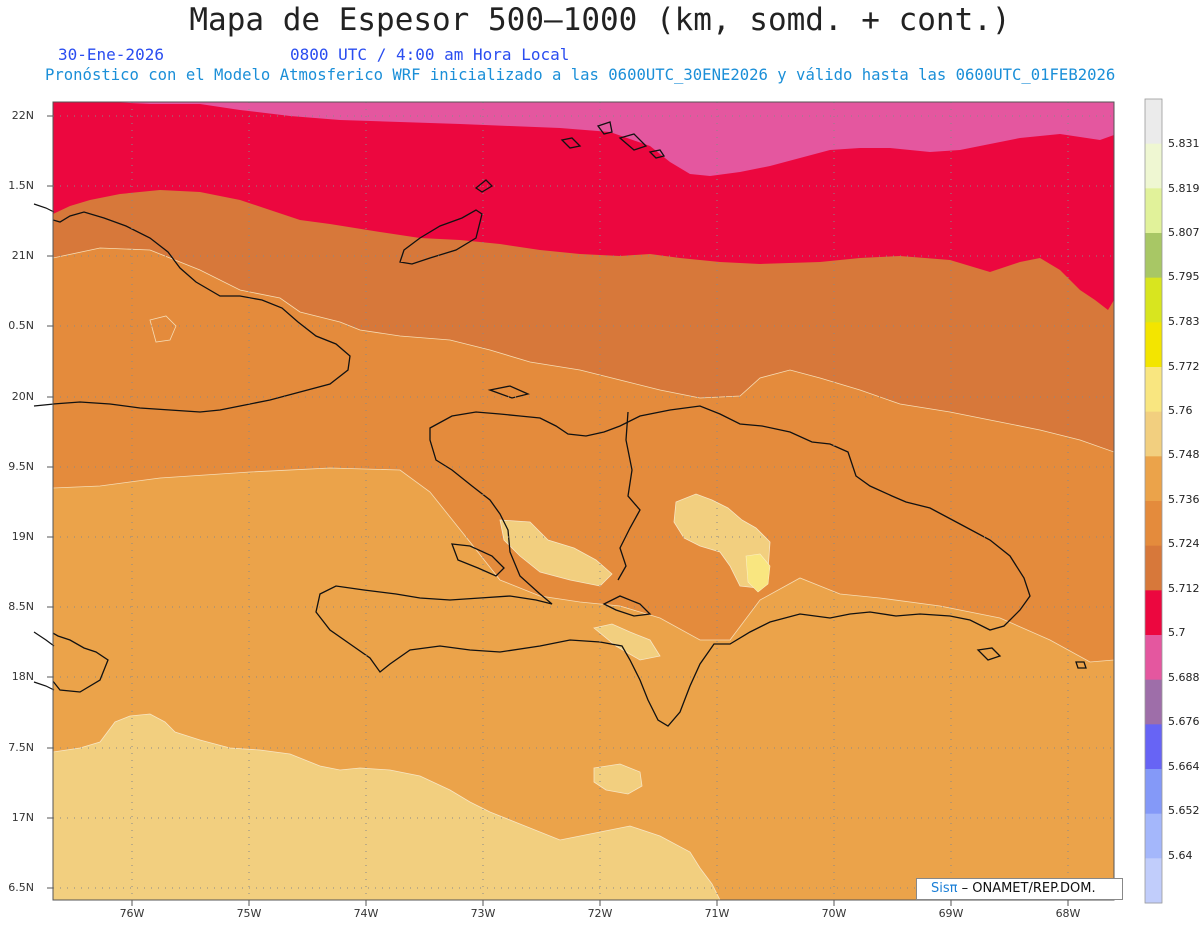 The height and width of the screenshot is (927, 1200). I want to click on coast-tortuga, so click(508, 392).